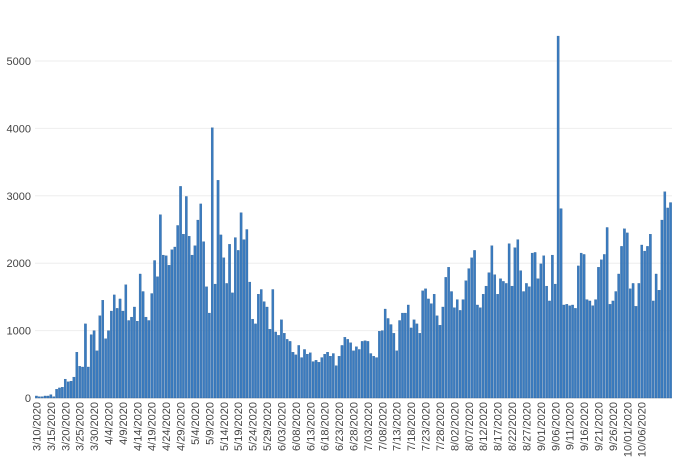 Image resolution: width=680 pixels, height=473 pixels. I want to click on x-tick-label: 3/25/2020, so click(81, 426).